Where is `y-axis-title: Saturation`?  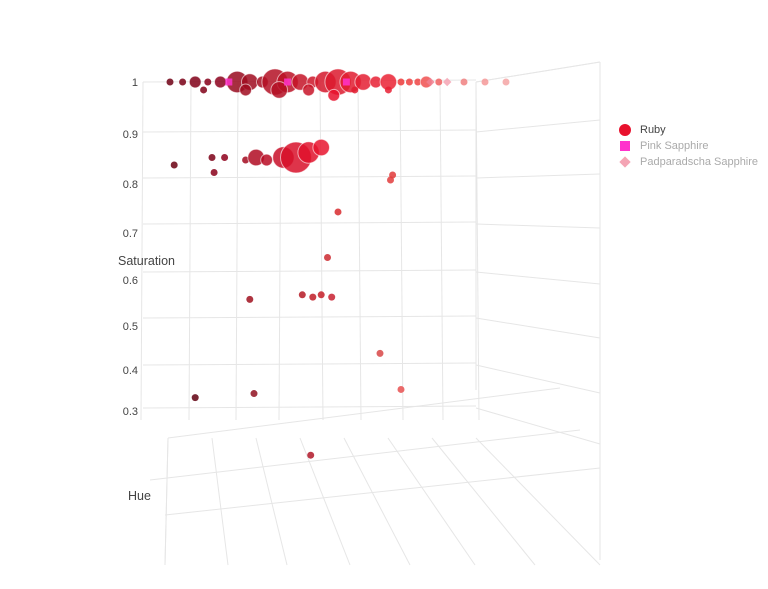
y-axis-title: Saturation is located at coordinates (146, 261).